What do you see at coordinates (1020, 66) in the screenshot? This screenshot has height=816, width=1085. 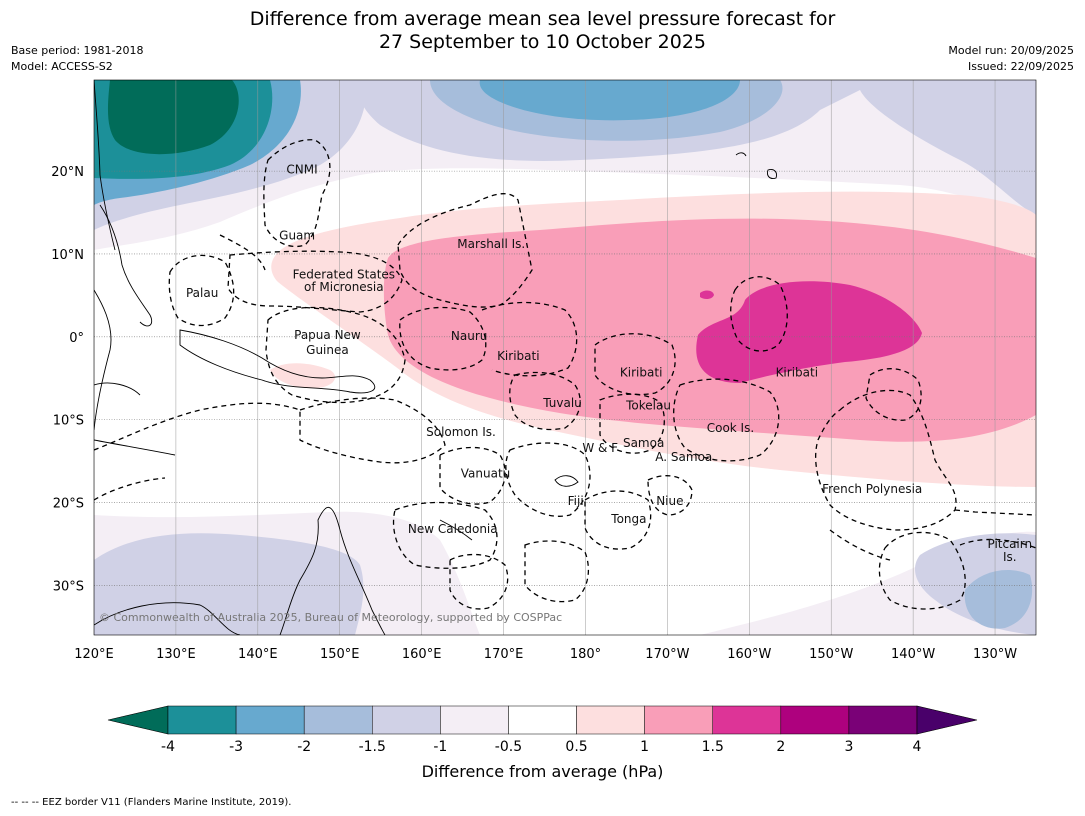 I see `issued-date: Issued: 22/09/2025` at bounding box center [1020, 66].